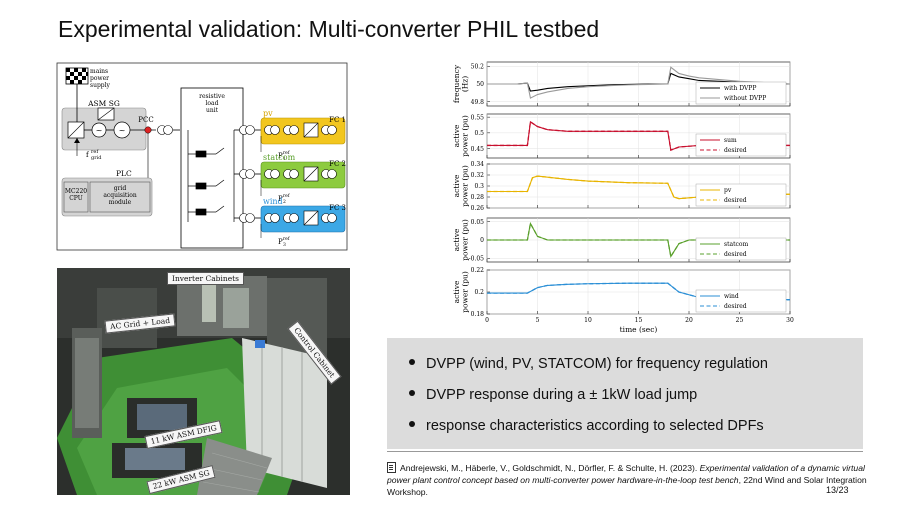  I want to click on photo-label-inverter-cabinets: Inverter Cabinets, so click(206, 278).